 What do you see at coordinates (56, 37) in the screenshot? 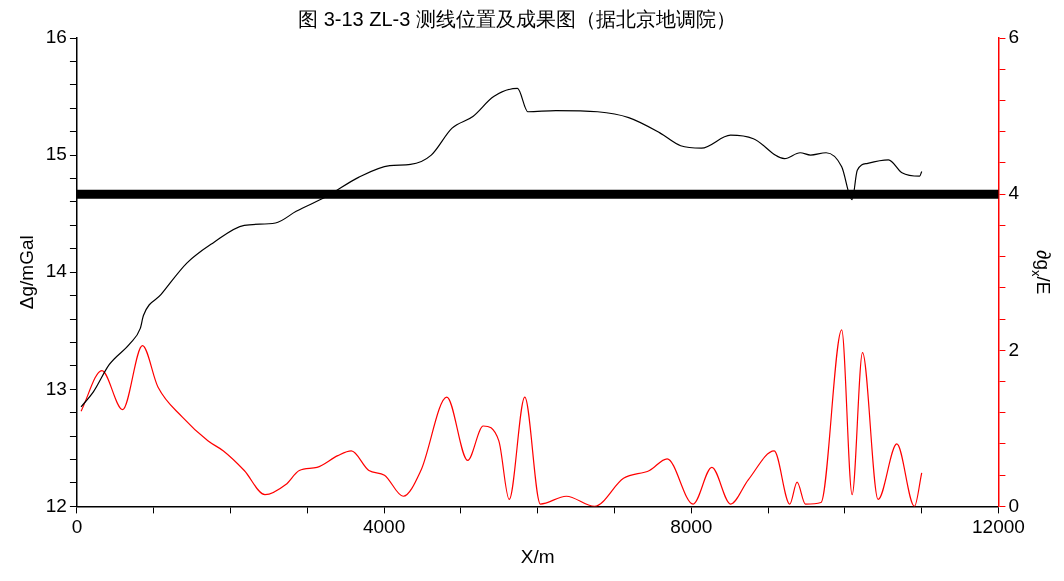
I see `y-tick-label: 16` at bounding box center [56, 37].